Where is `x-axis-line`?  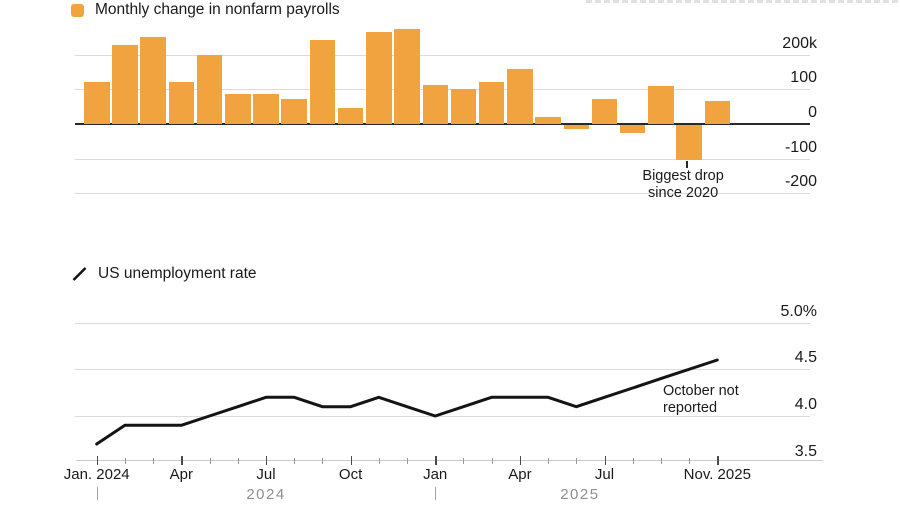 x-axis-line is located at coordinates (449, 460).